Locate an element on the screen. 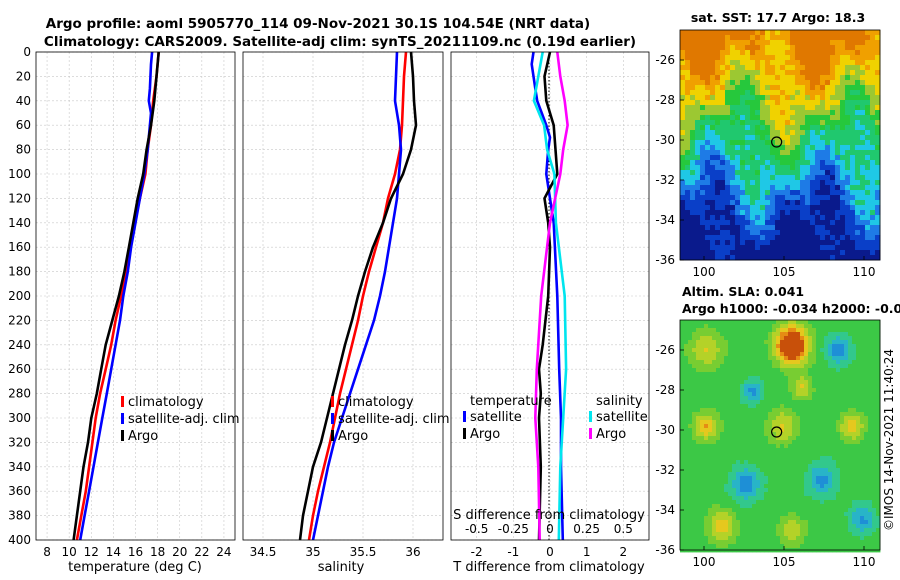  y-tick-label: 40 is located at coordinates (23, 101).